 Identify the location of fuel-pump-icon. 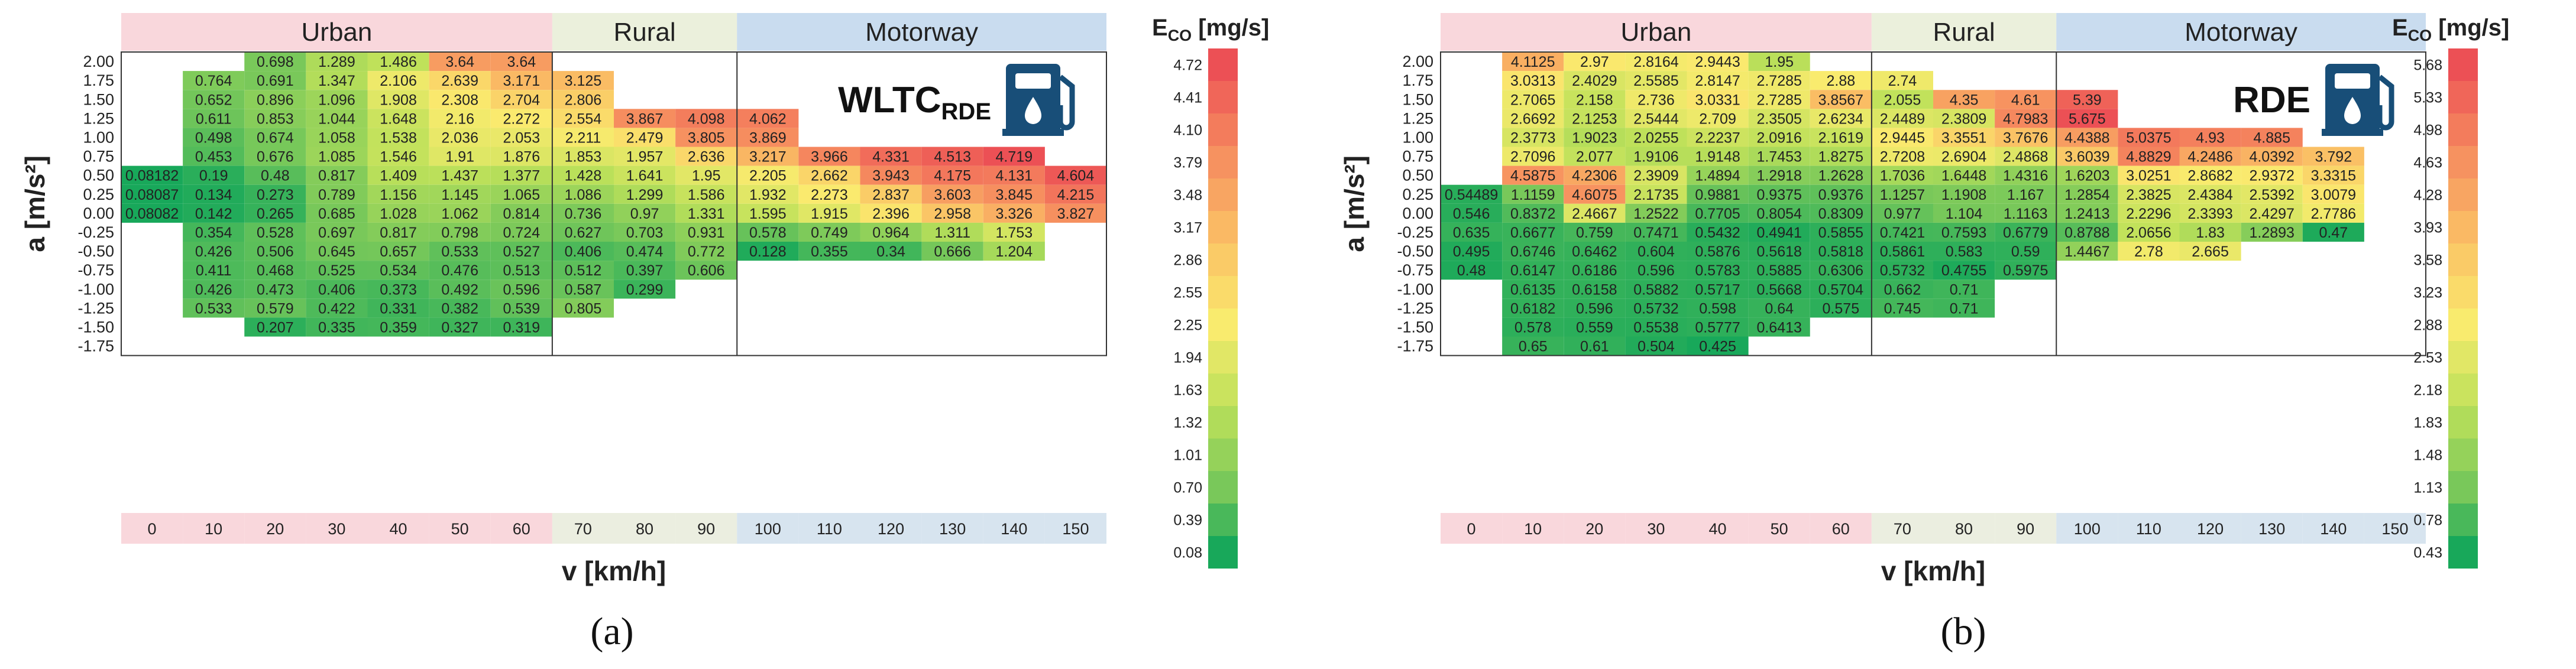
(1039, 100).